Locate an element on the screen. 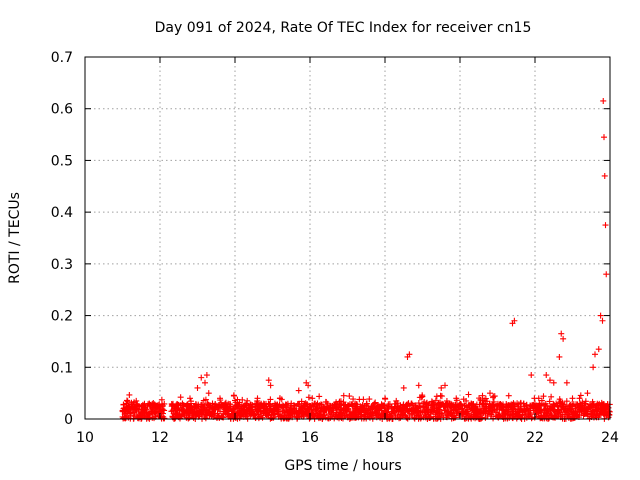 This screenshot has width=640, height=480. y-tick-label: 0.1 is located at coordinates (62, 368).